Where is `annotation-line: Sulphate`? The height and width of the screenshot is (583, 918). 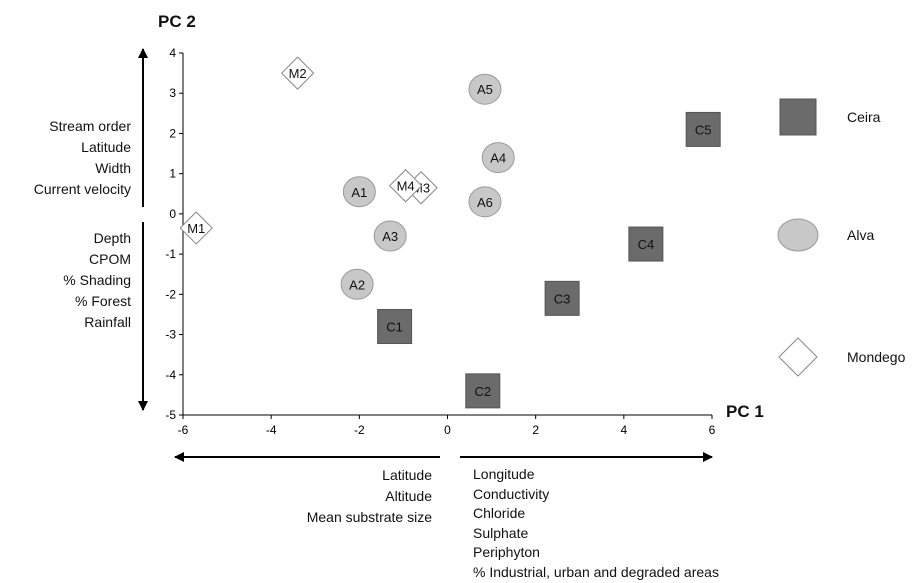 annotation-line: Sulphate is located at coordinates (501, 532).